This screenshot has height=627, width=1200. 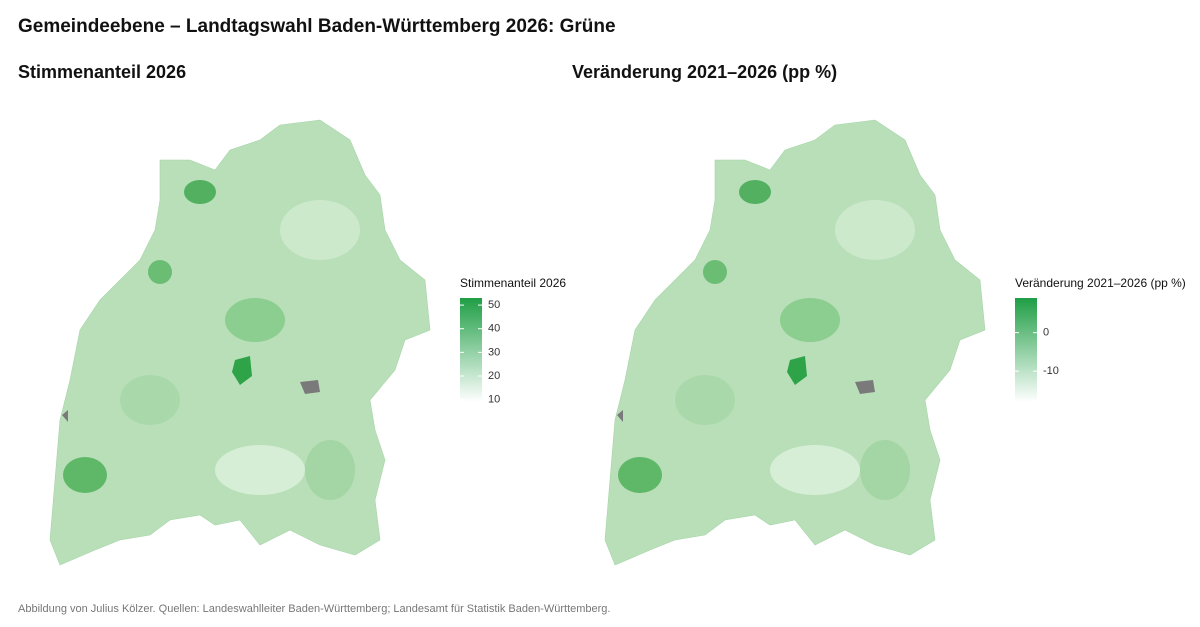 I want to click on panel-title: Stimmenanteil 2026, so click(x=102, y=72).